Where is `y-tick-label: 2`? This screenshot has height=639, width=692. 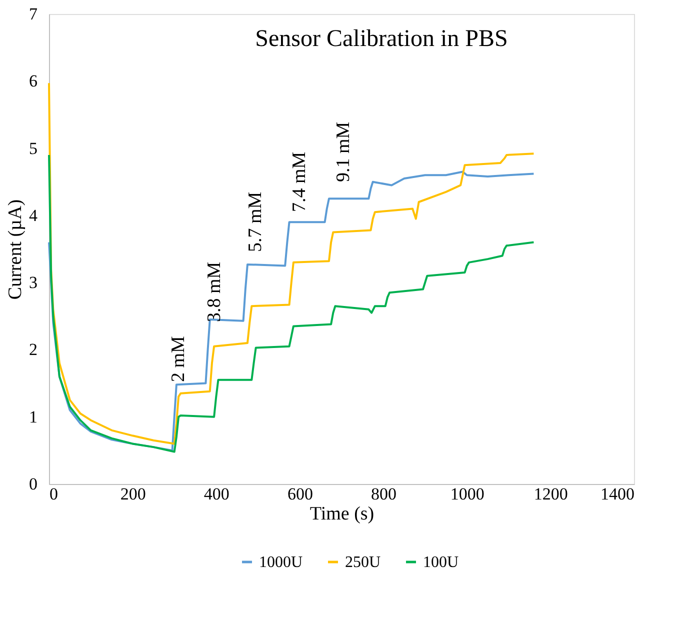
y-tick-label: 2 is located at coordinates (33, 350).